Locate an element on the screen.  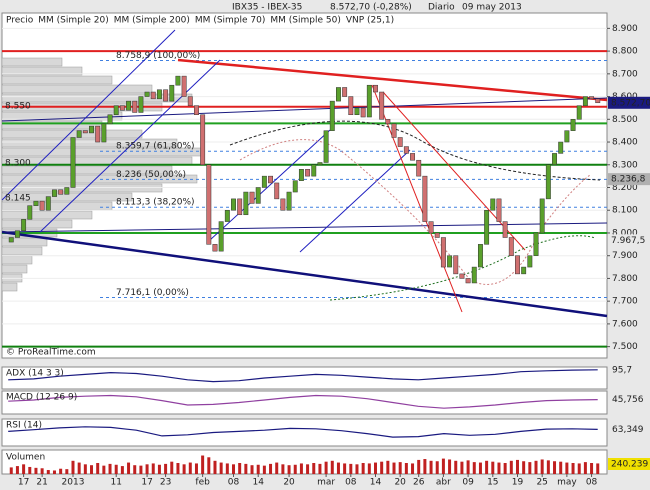
indicator-value: 45,756 is located at coordinates (628, 400).